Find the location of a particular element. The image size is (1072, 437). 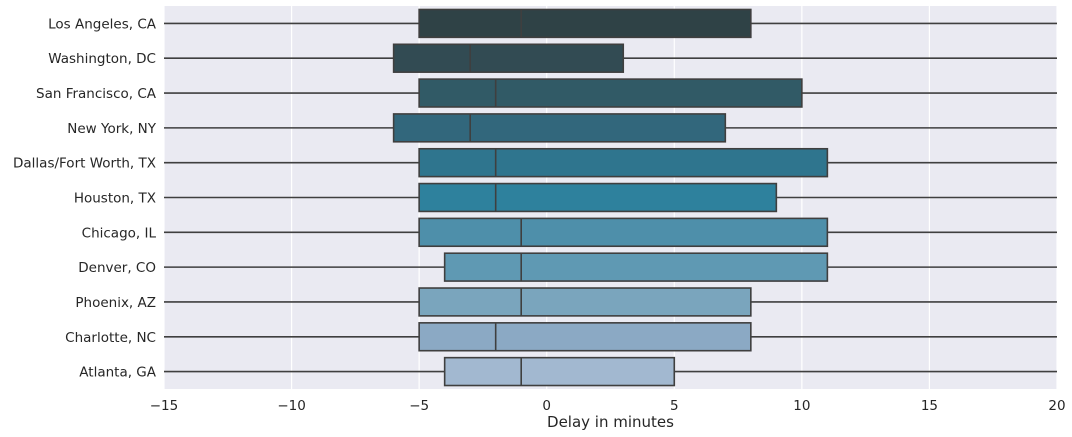

x-tick-label: 20 is located at coordinates (1056, 406).